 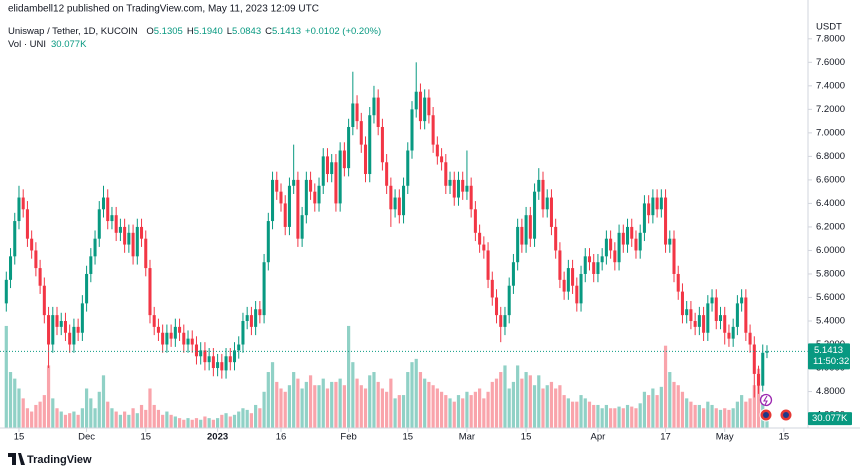 I want to click on legend-key: L, so click(x=229, y=31).